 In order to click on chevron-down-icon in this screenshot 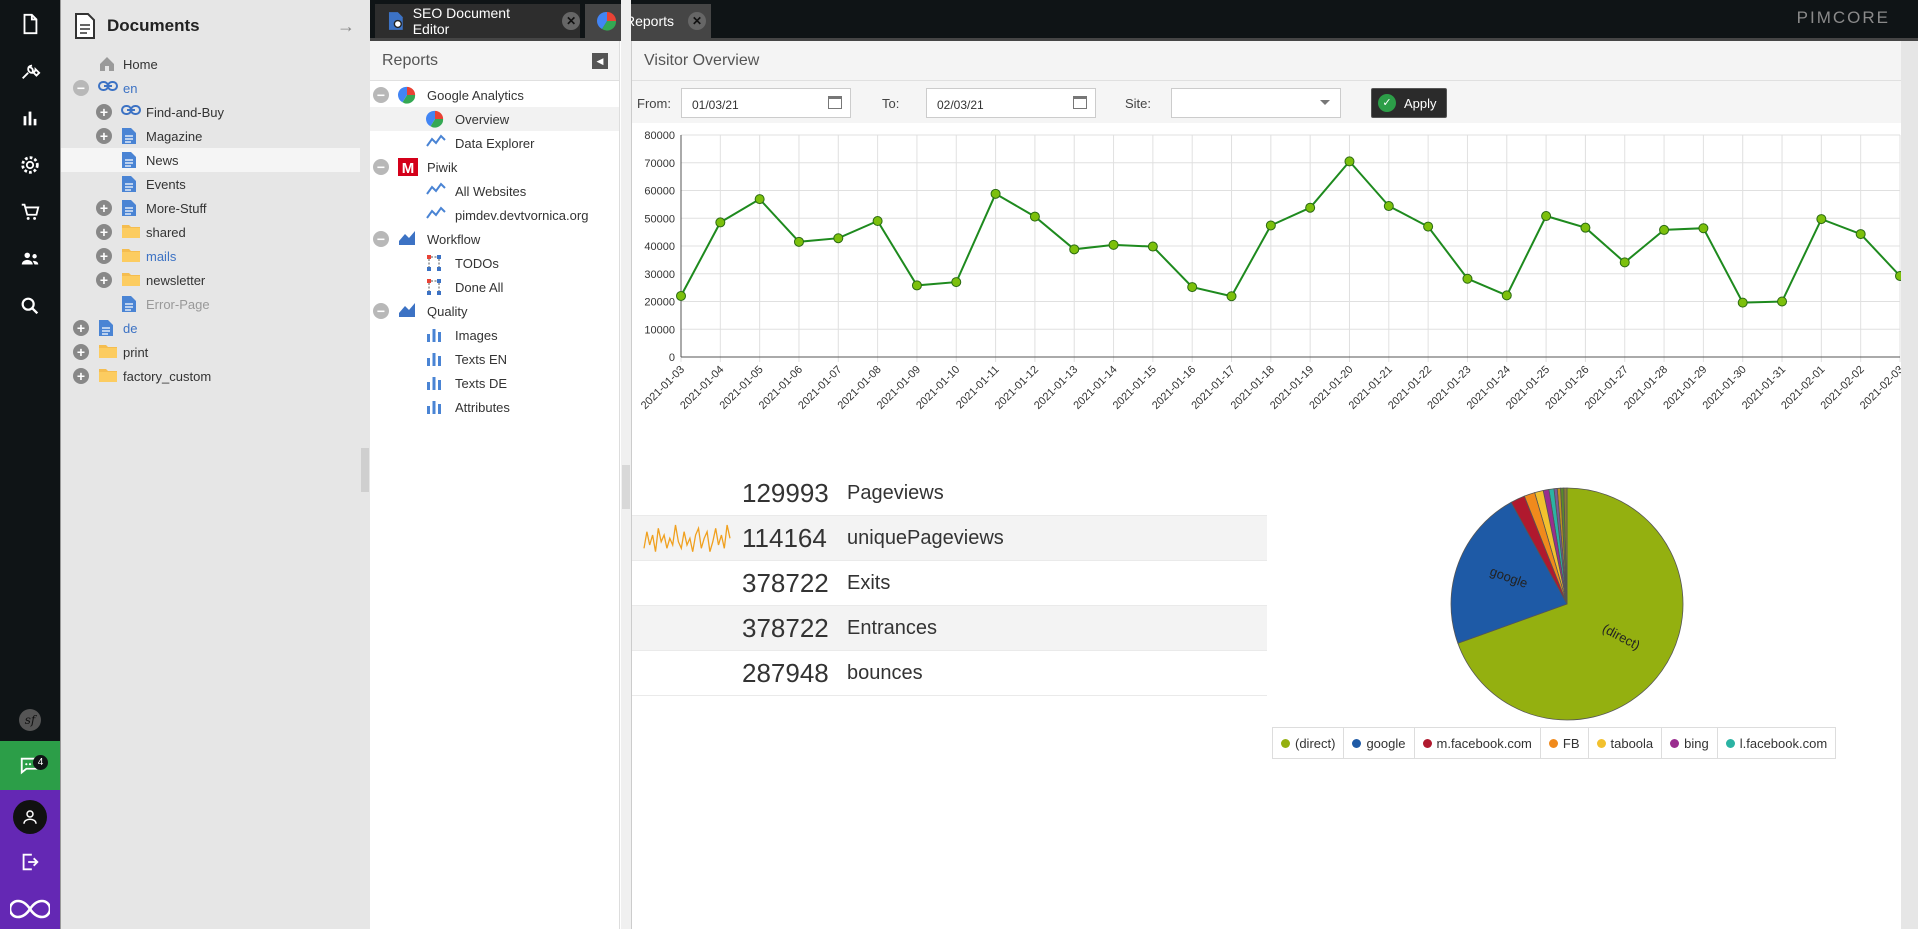, I will do `click(1325, 102)`.